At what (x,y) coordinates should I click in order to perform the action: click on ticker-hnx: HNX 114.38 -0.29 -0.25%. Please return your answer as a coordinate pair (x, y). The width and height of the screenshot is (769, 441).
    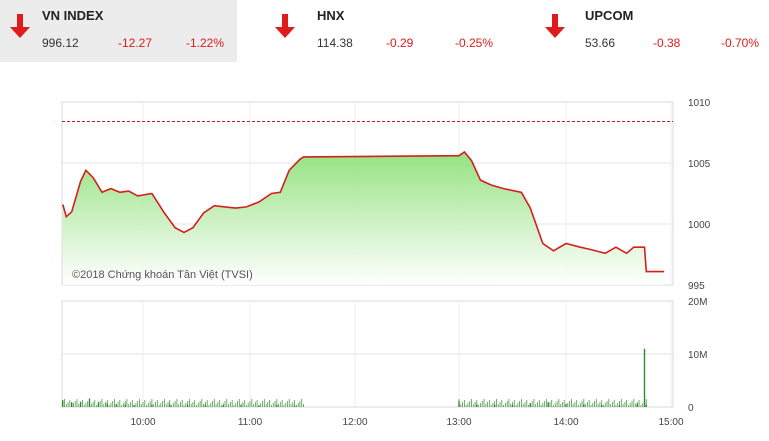
    Looking at the image, I should click on (390, 31).